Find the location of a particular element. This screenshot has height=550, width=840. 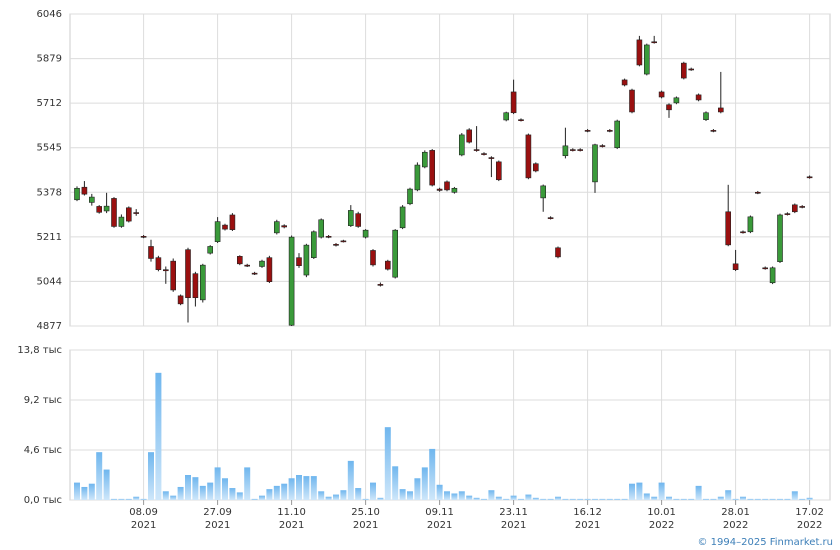

y-tick-label: 13,8 тыс is located at coordinates (39, 350).